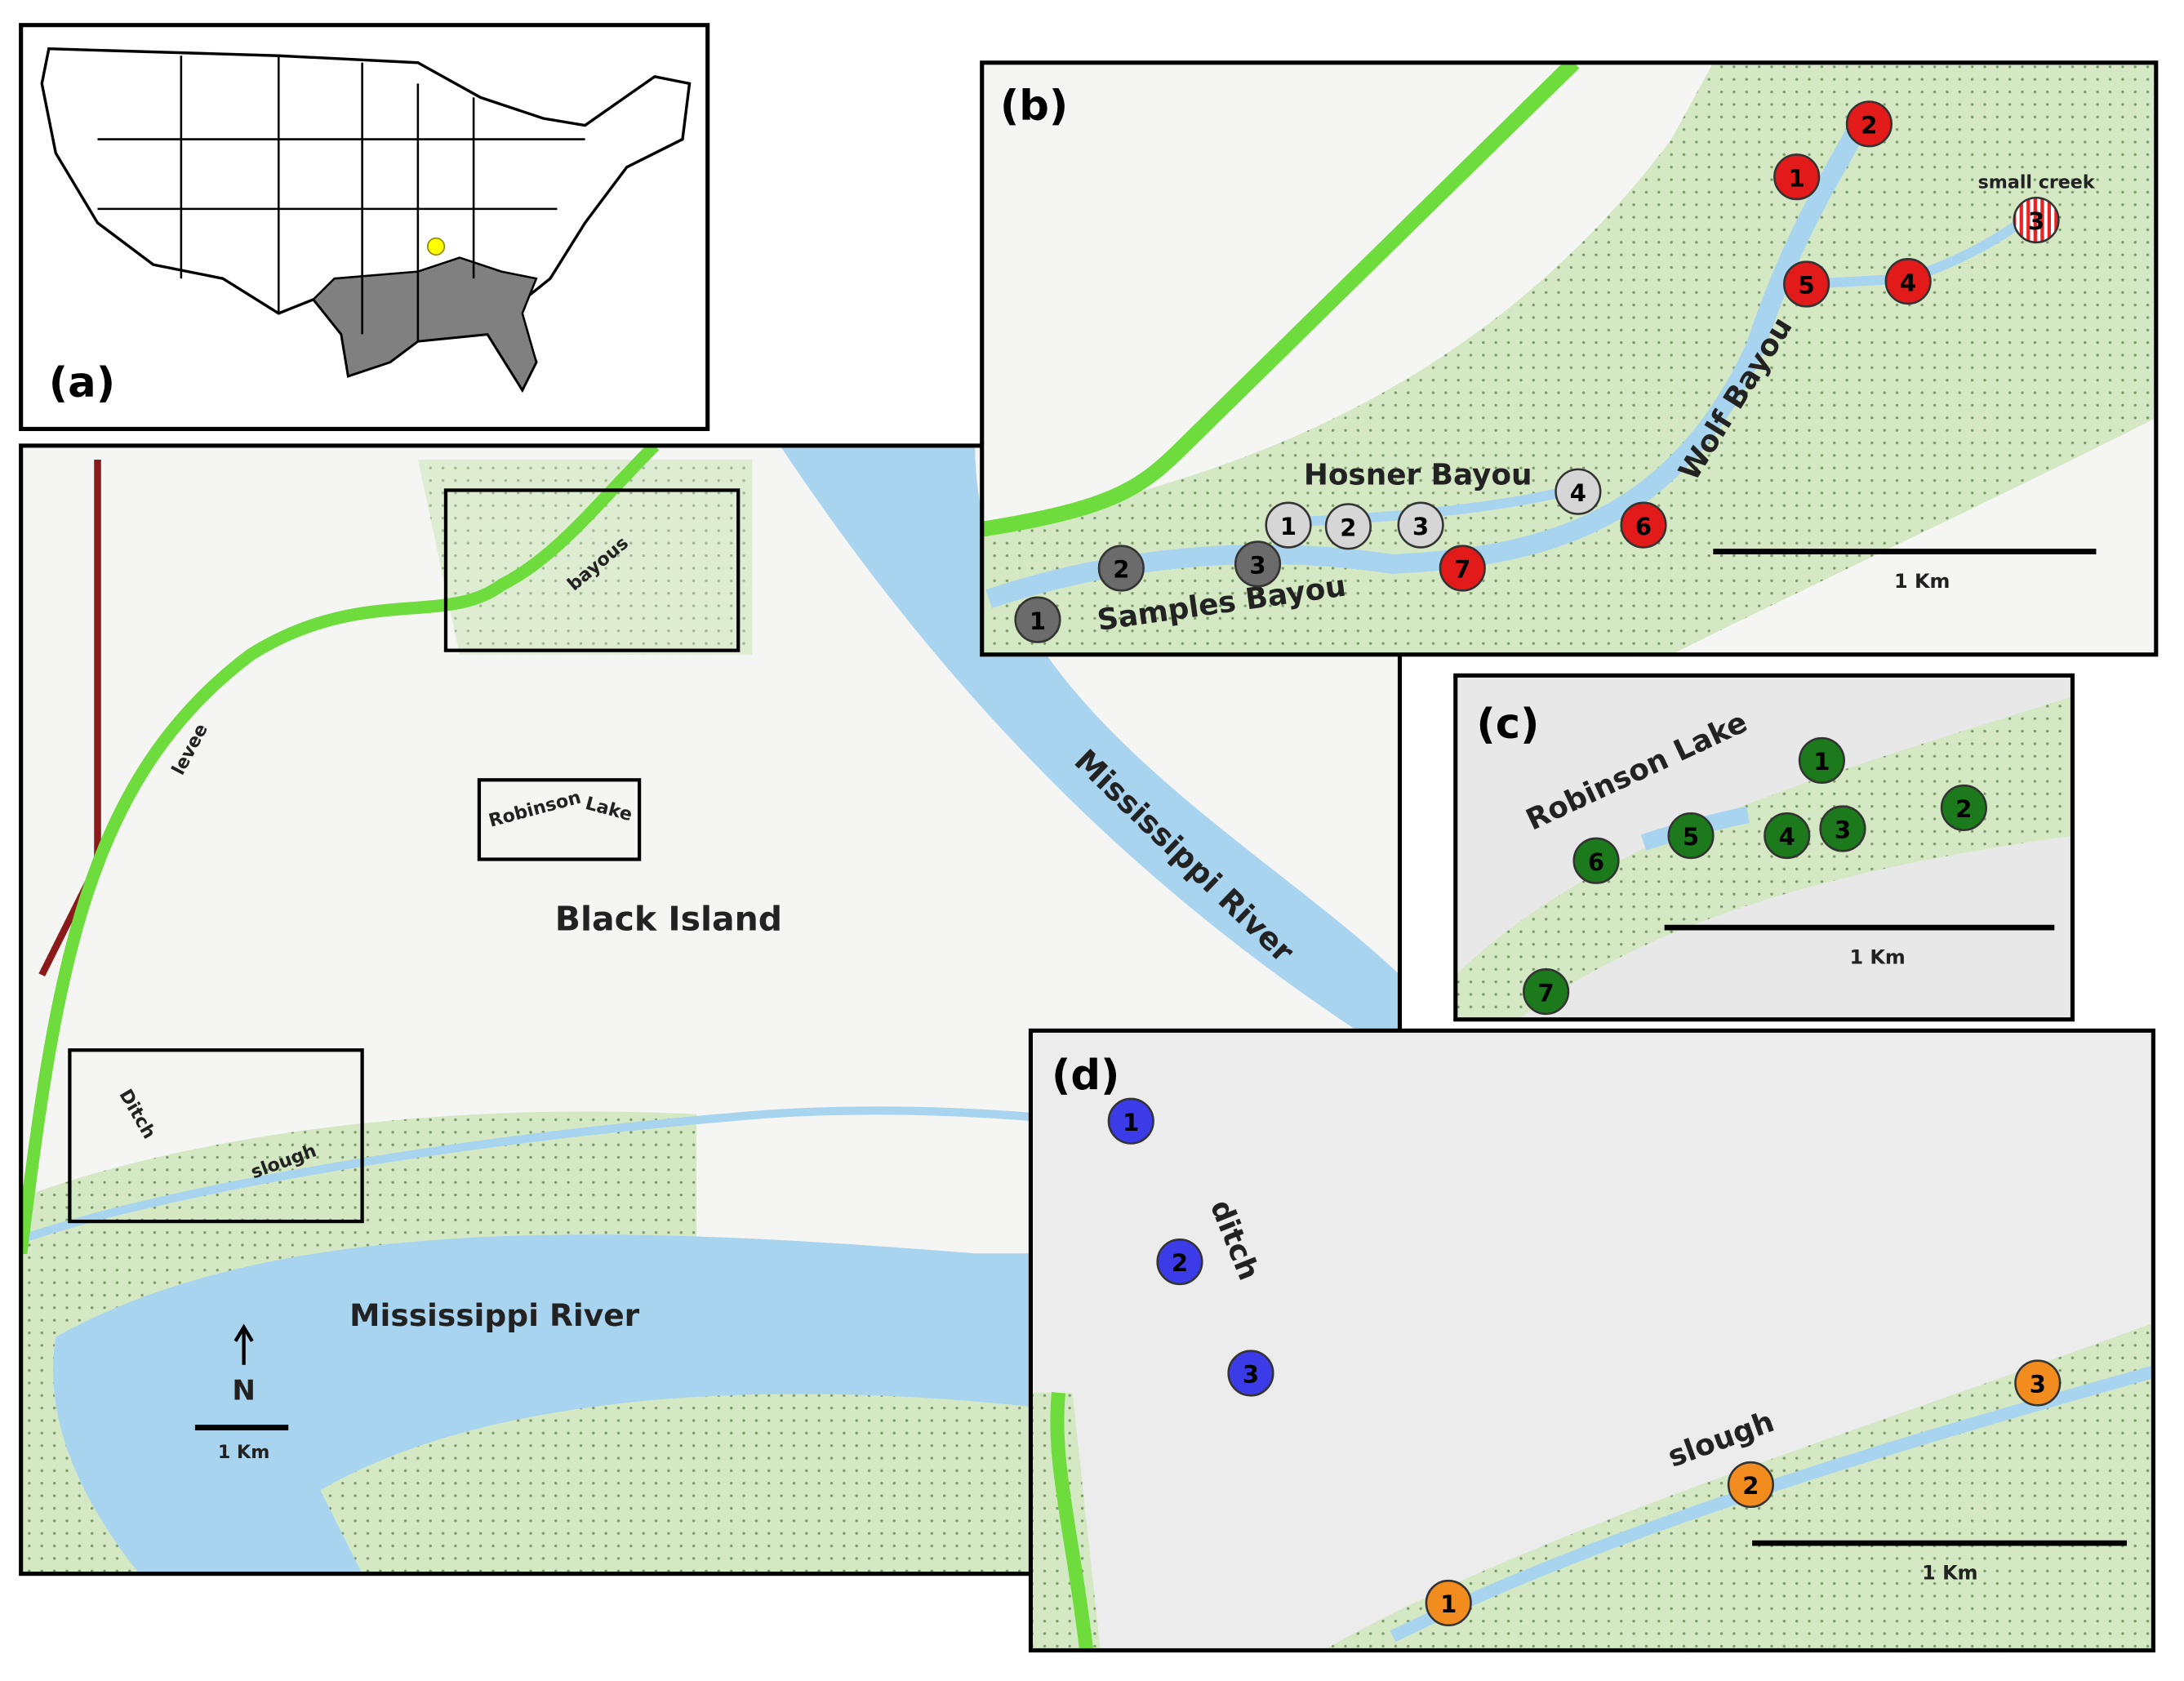  Describe the element at coordinates (2037, 182) in the screenshot. I see `place-label: small creek` at that location.